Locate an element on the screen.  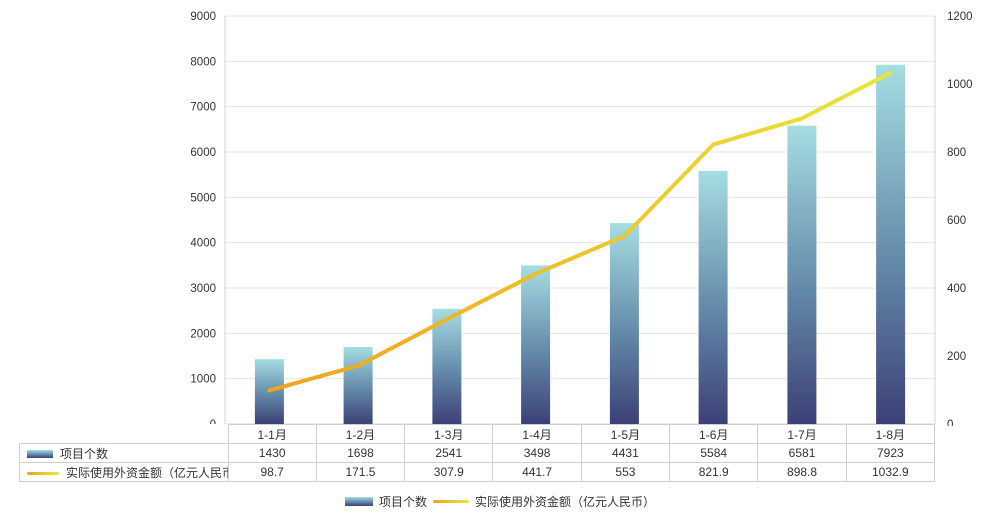
table-value: 821.9 is located at coordinates (714, 472).